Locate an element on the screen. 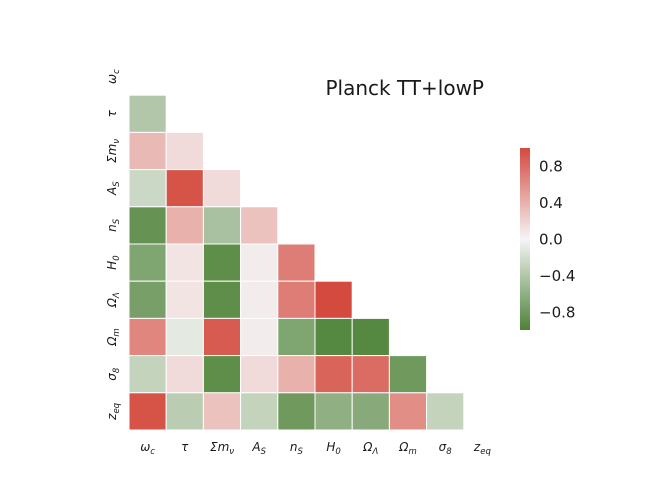  y-tick-label-2-base: Σm is located at coordinates (112, 153).